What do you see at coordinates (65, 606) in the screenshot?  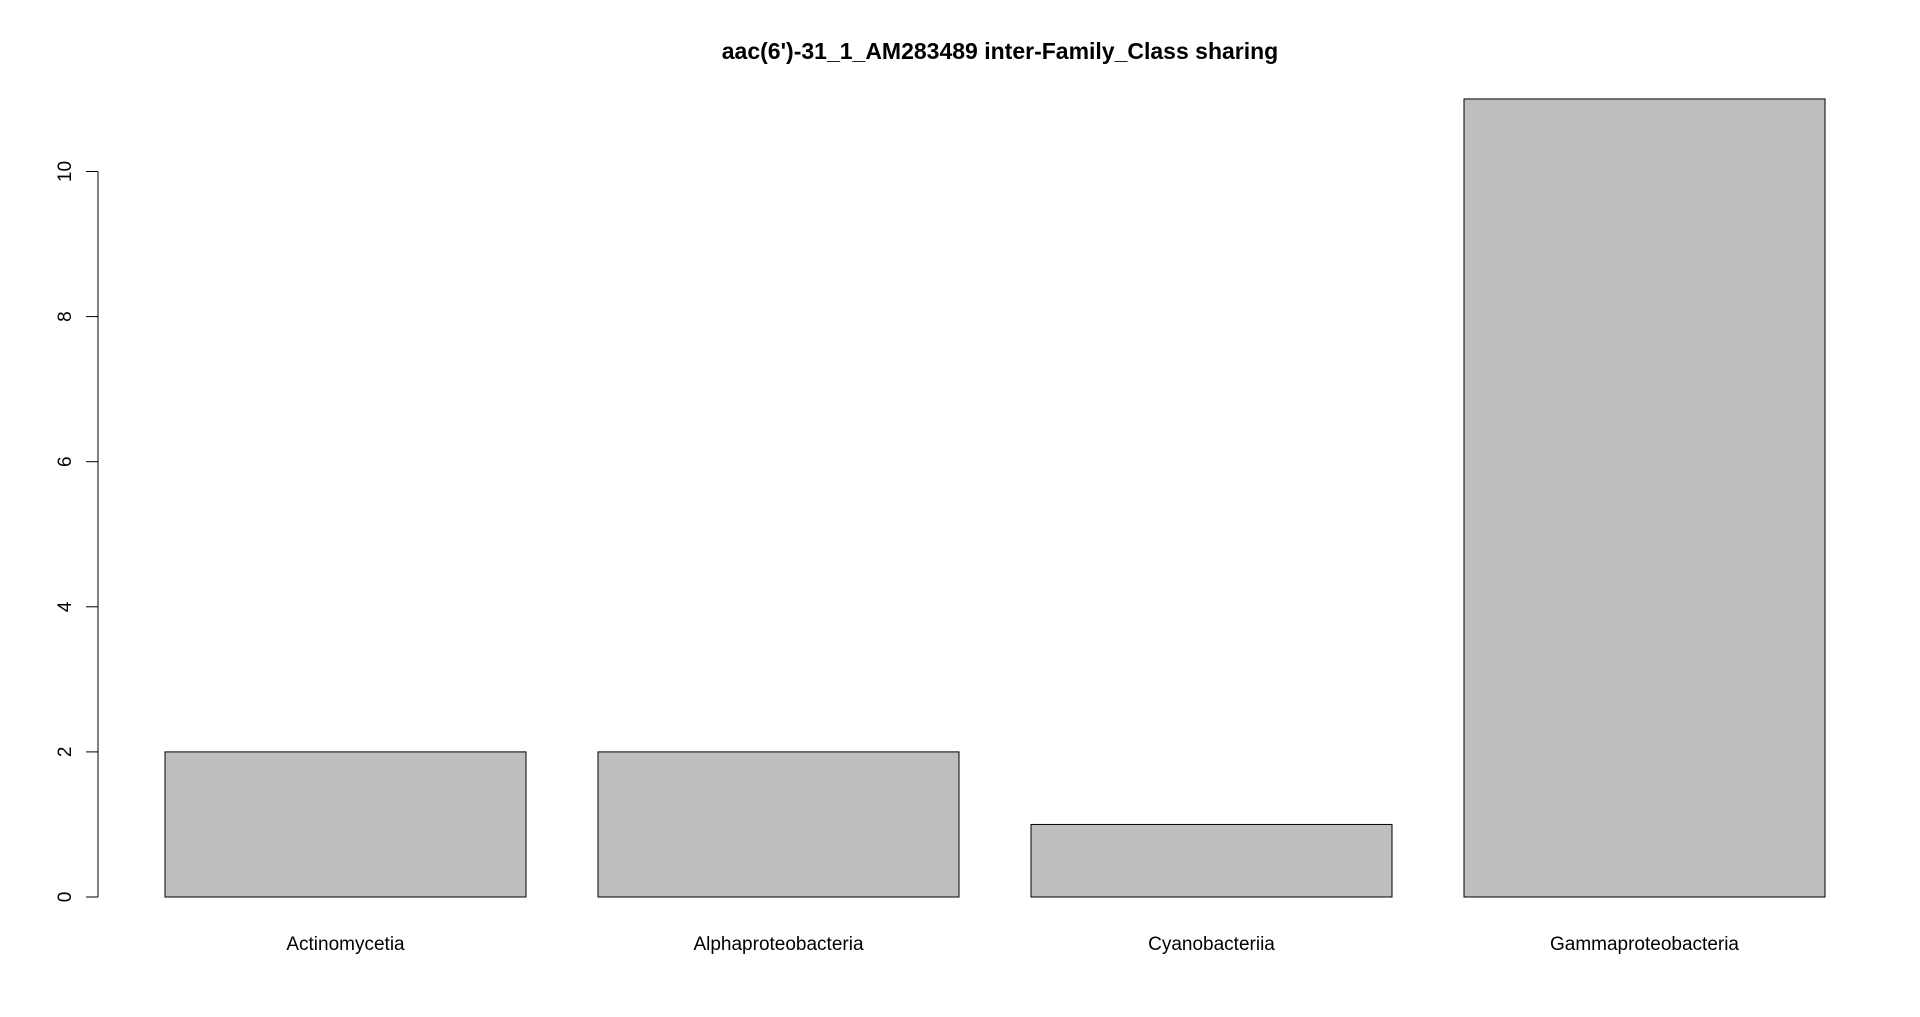 I see `y-tick-label: 4` at bounding box center [65, 606].